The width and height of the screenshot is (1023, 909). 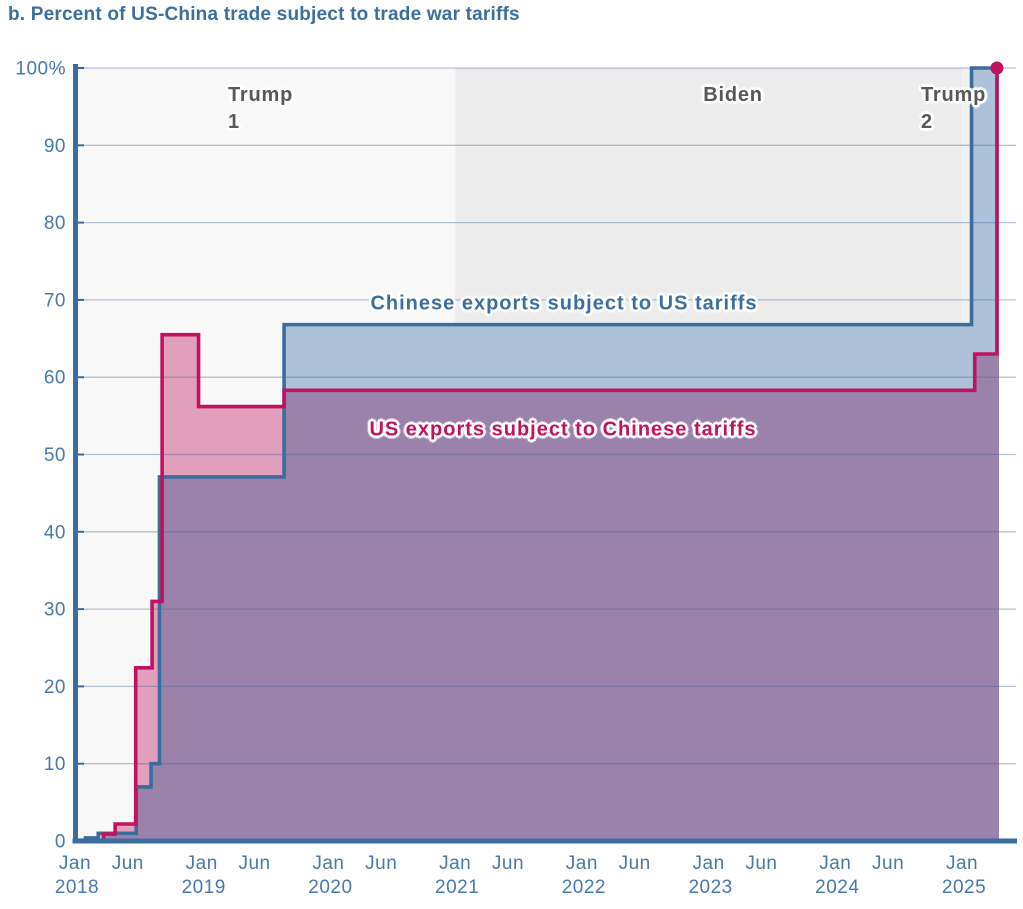 I want to click on series-label-us-exports: US exports subject to Chinese tariffs, so click(x=563, y=429).